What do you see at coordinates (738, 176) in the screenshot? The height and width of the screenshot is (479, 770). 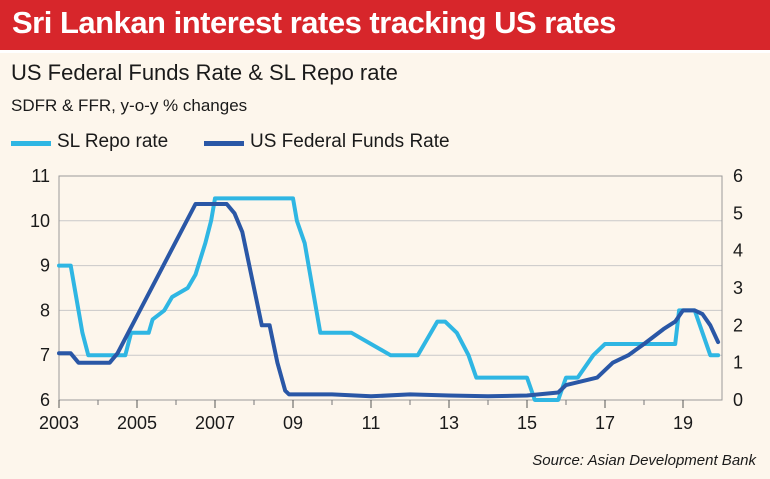 I see `y-right-tick-label: 6` at bounding box center [738, 176].